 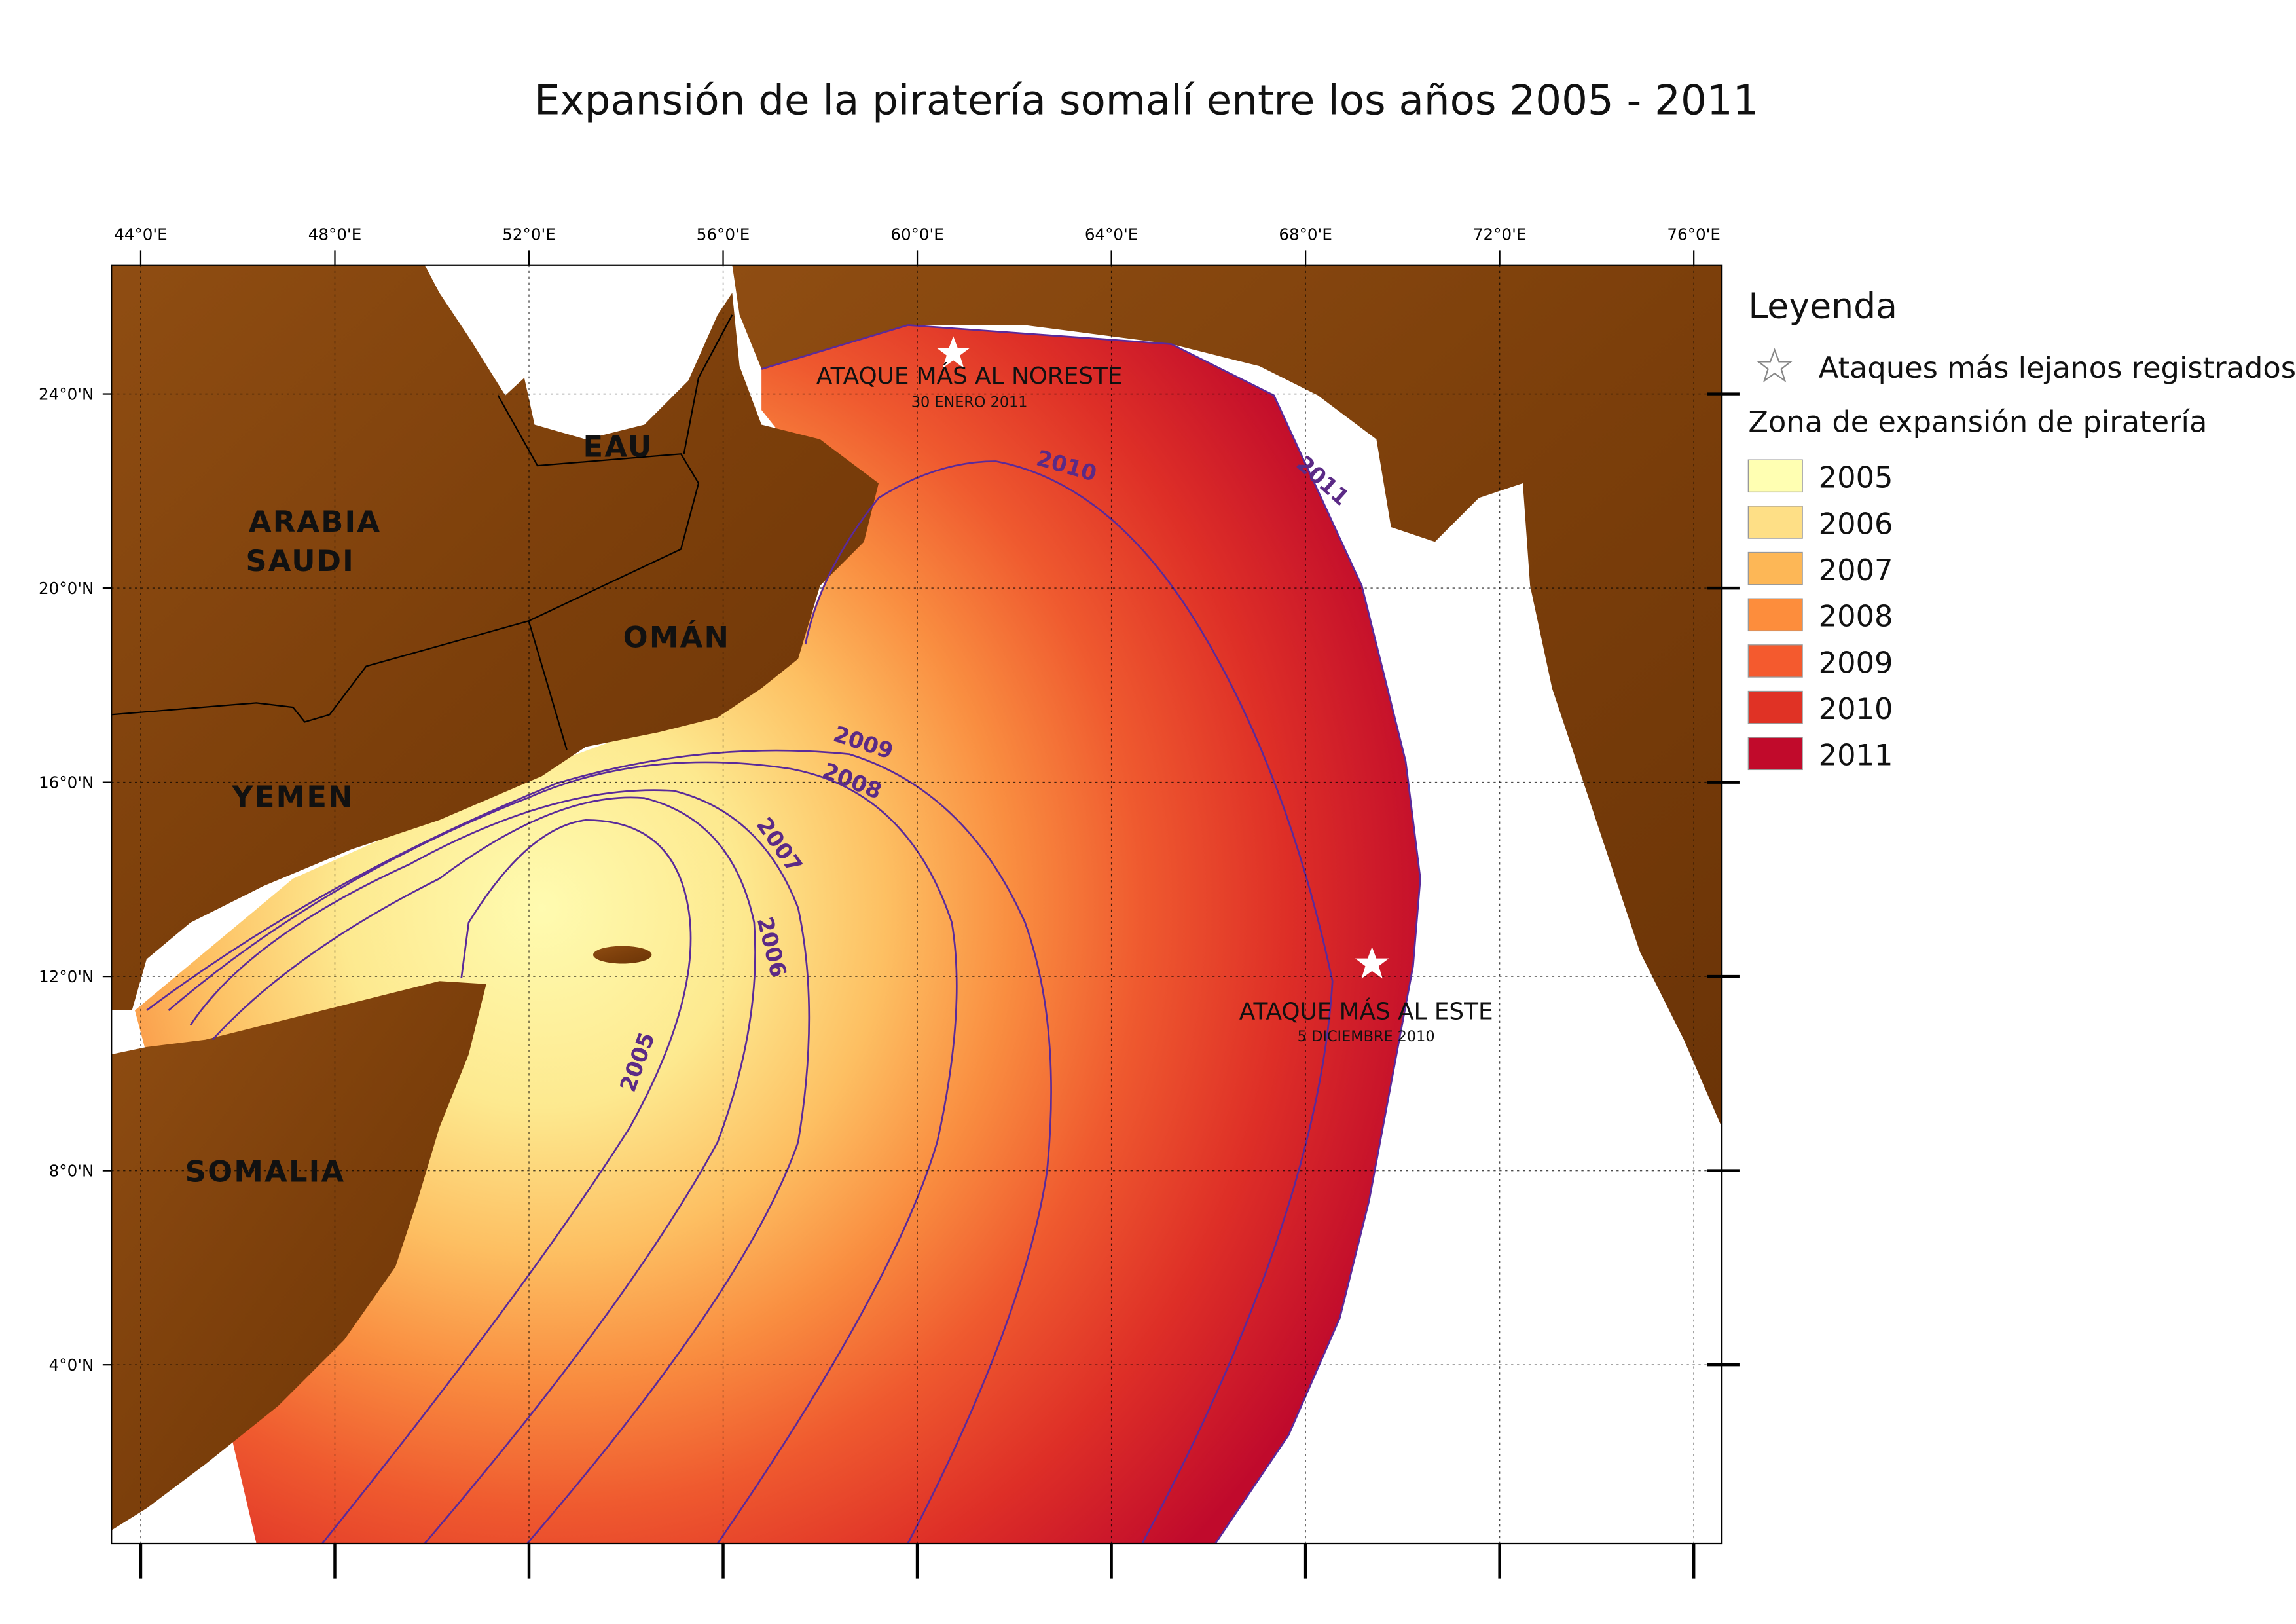 I want to click on country-label: EAU, so click(x=618, y=447).